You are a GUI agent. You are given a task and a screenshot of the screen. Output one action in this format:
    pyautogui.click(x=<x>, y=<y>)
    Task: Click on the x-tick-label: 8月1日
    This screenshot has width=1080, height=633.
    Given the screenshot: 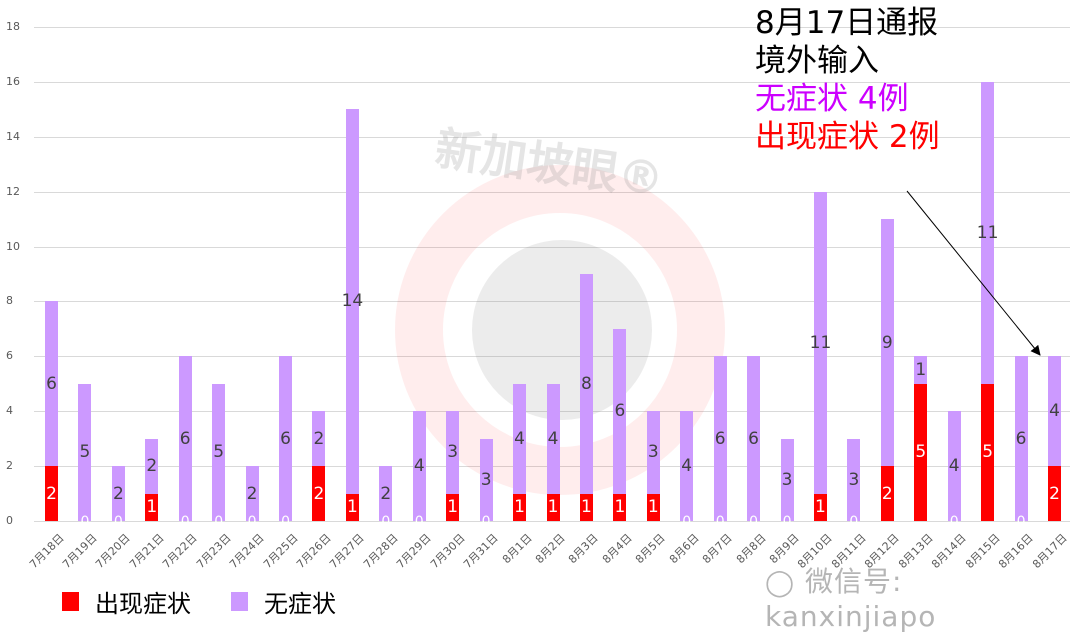 What is the action you would take?
    pyautogui.click(x=517, y=549)
    